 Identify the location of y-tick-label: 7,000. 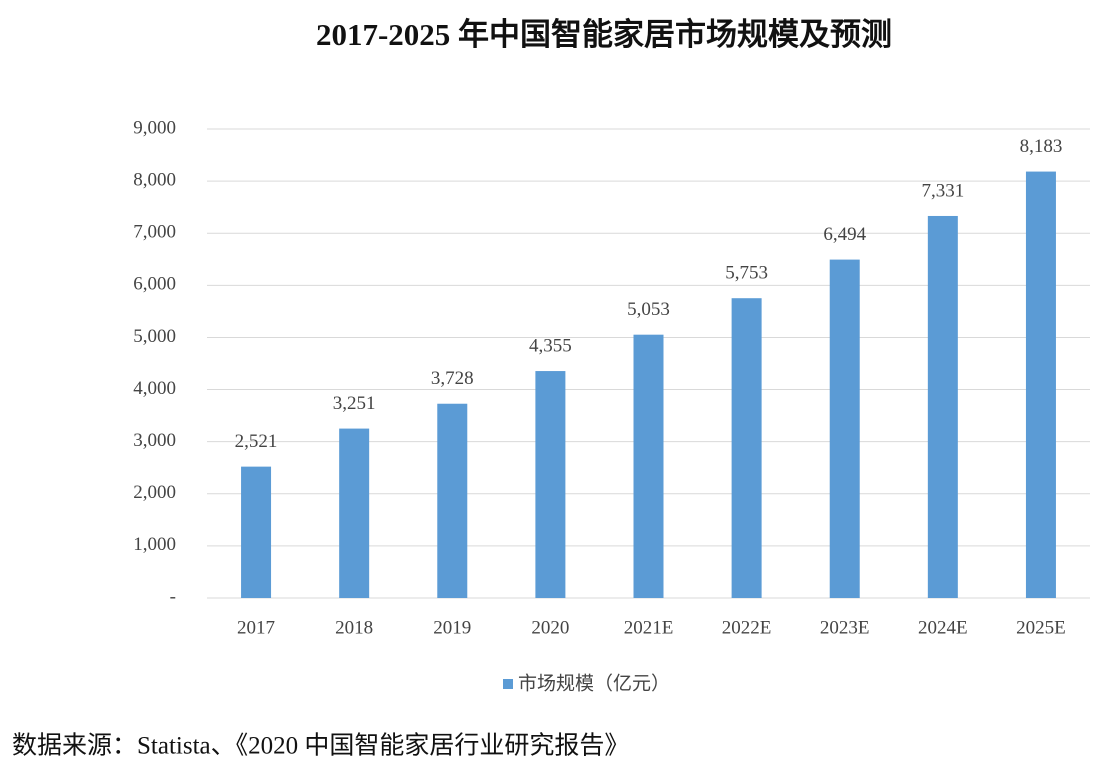
(154, 232).